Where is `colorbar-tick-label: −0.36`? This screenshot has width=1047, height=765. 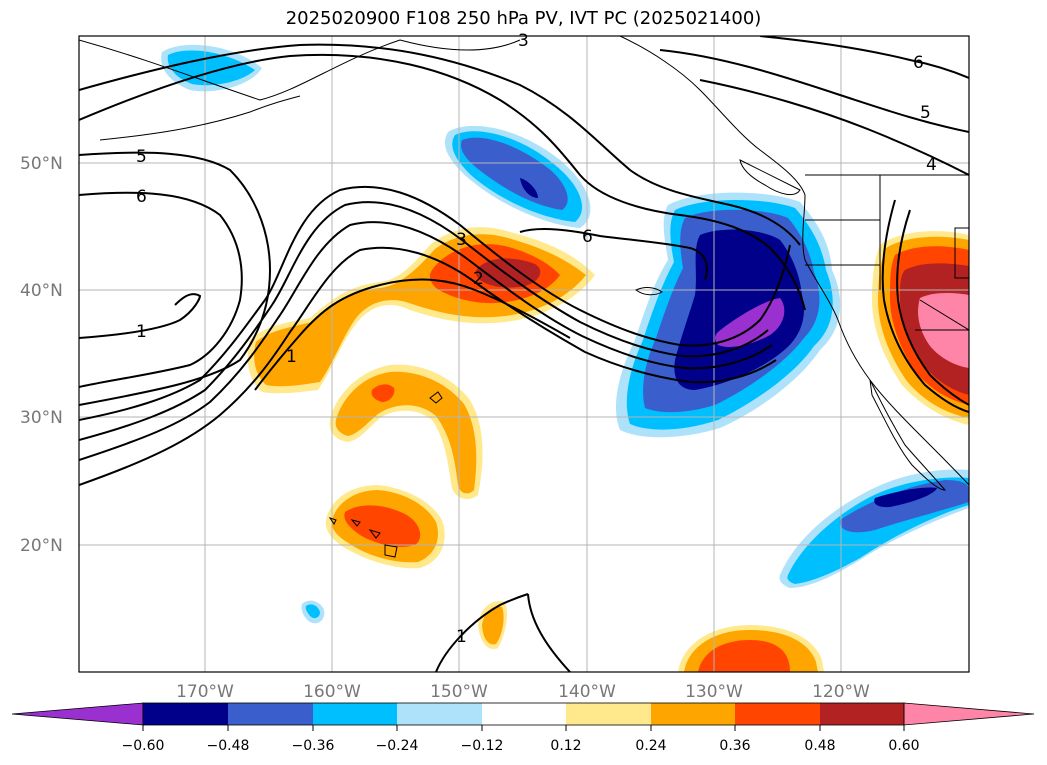 colorbar-tick-label: −0.36 is located at coordinates (313, 746).